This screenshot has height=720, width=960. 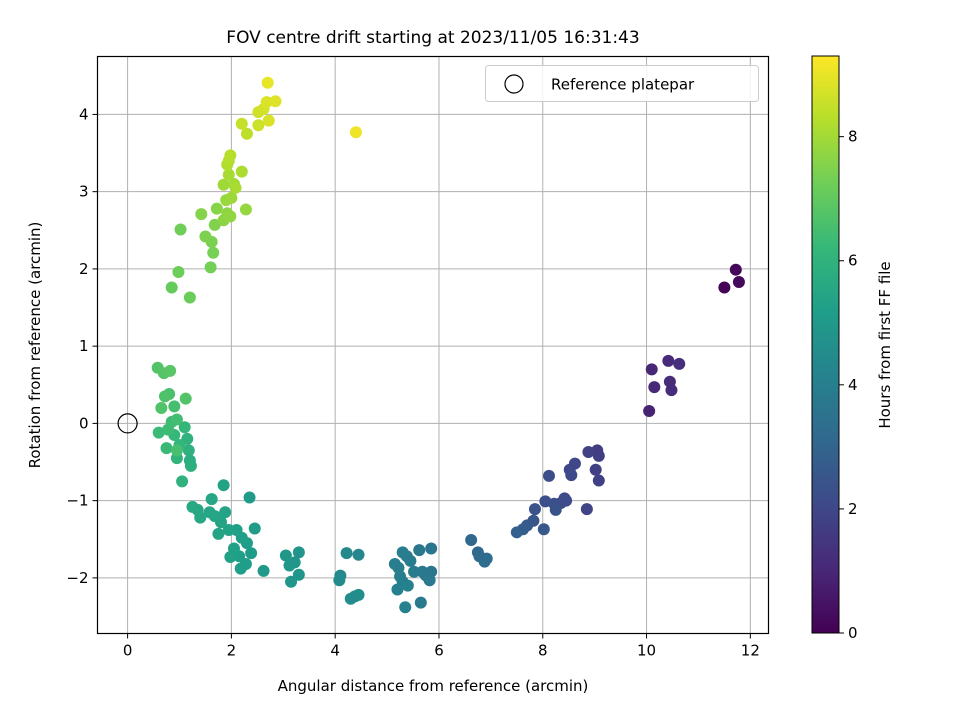 I want to click on colorbar-label: Hours from first FF file, so click(x=885, y=344).